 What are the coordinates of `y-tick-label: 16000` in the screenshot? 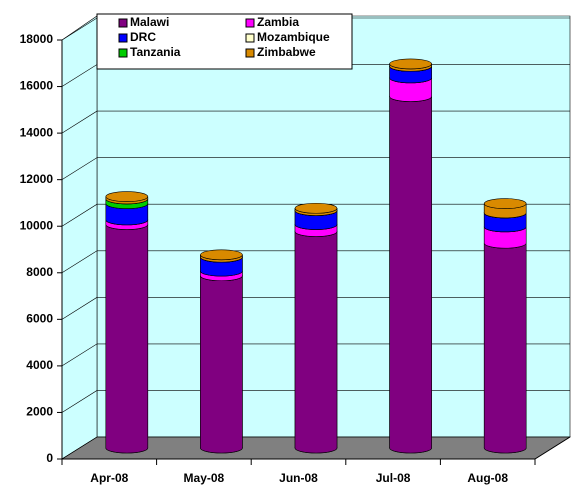 It's located at (37, 86).